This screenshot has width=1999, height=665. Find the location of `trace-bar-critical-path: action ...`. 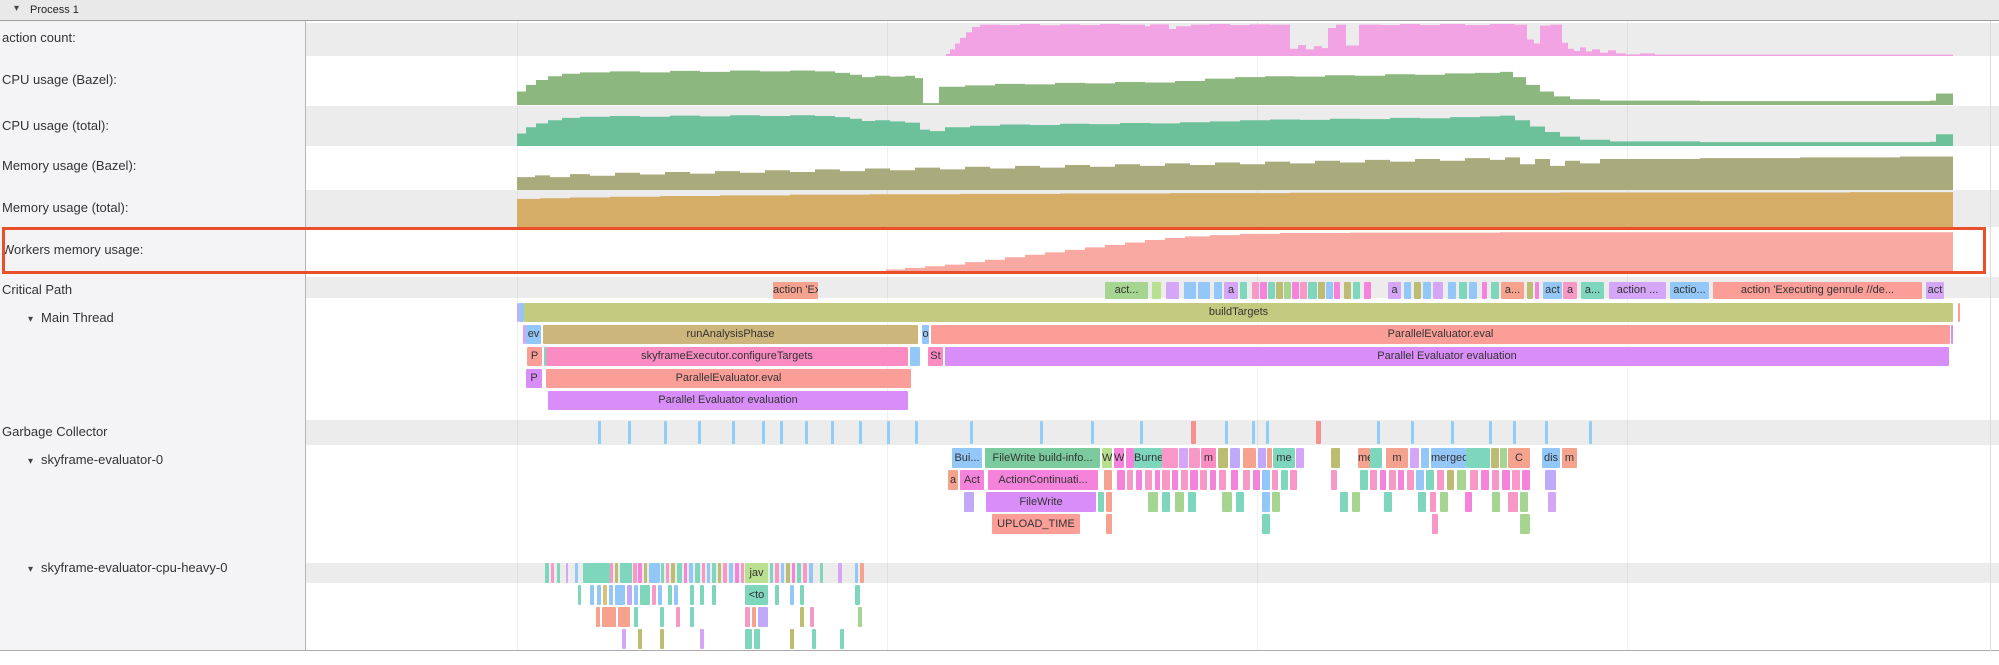

trace-bar-critical-path: action ... is located at coordinates (1637, 290).